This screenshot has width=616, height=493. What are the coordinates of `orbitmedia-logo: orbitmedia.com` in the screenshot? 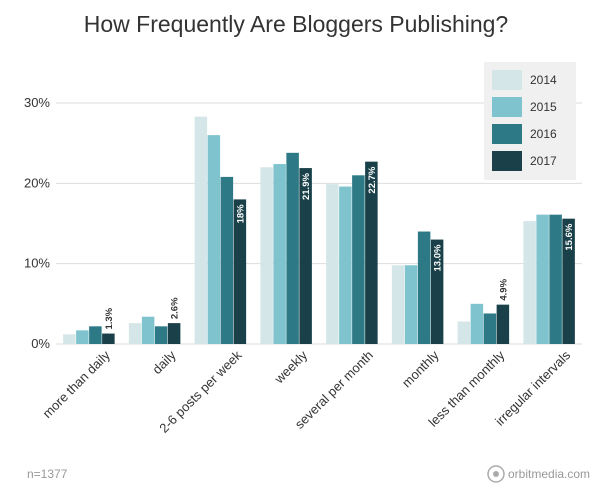 It's located at (539, 474).